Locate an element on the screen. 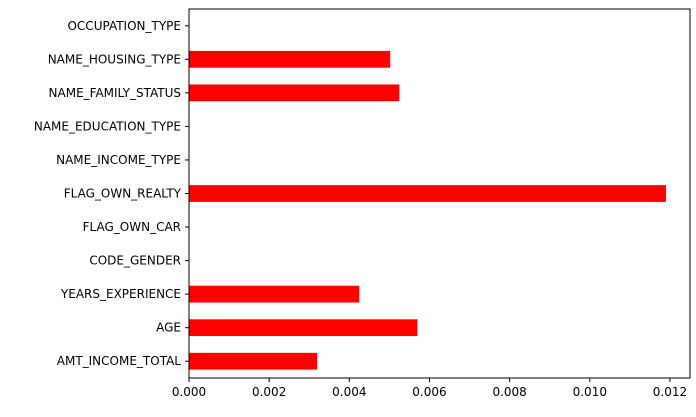 This screenshot has height=417, width=696. y-tick-label: NAME_FAMILY_STATUS is located at coordinates (115, 93).